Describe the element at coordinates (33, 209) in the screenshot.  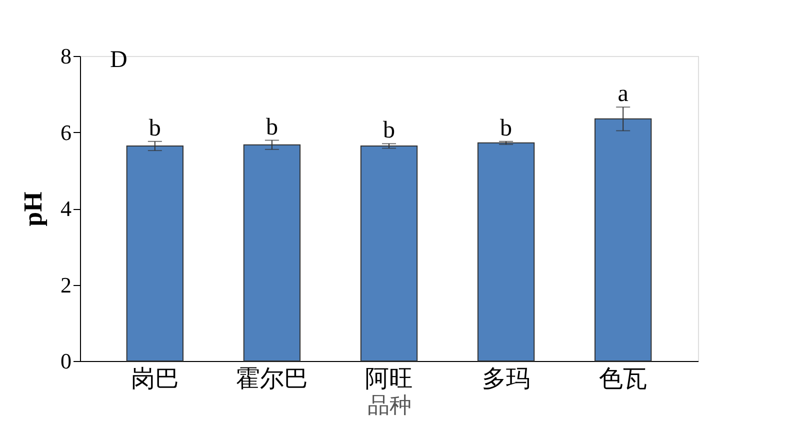
I see `y-axis-title: pH` at that location.